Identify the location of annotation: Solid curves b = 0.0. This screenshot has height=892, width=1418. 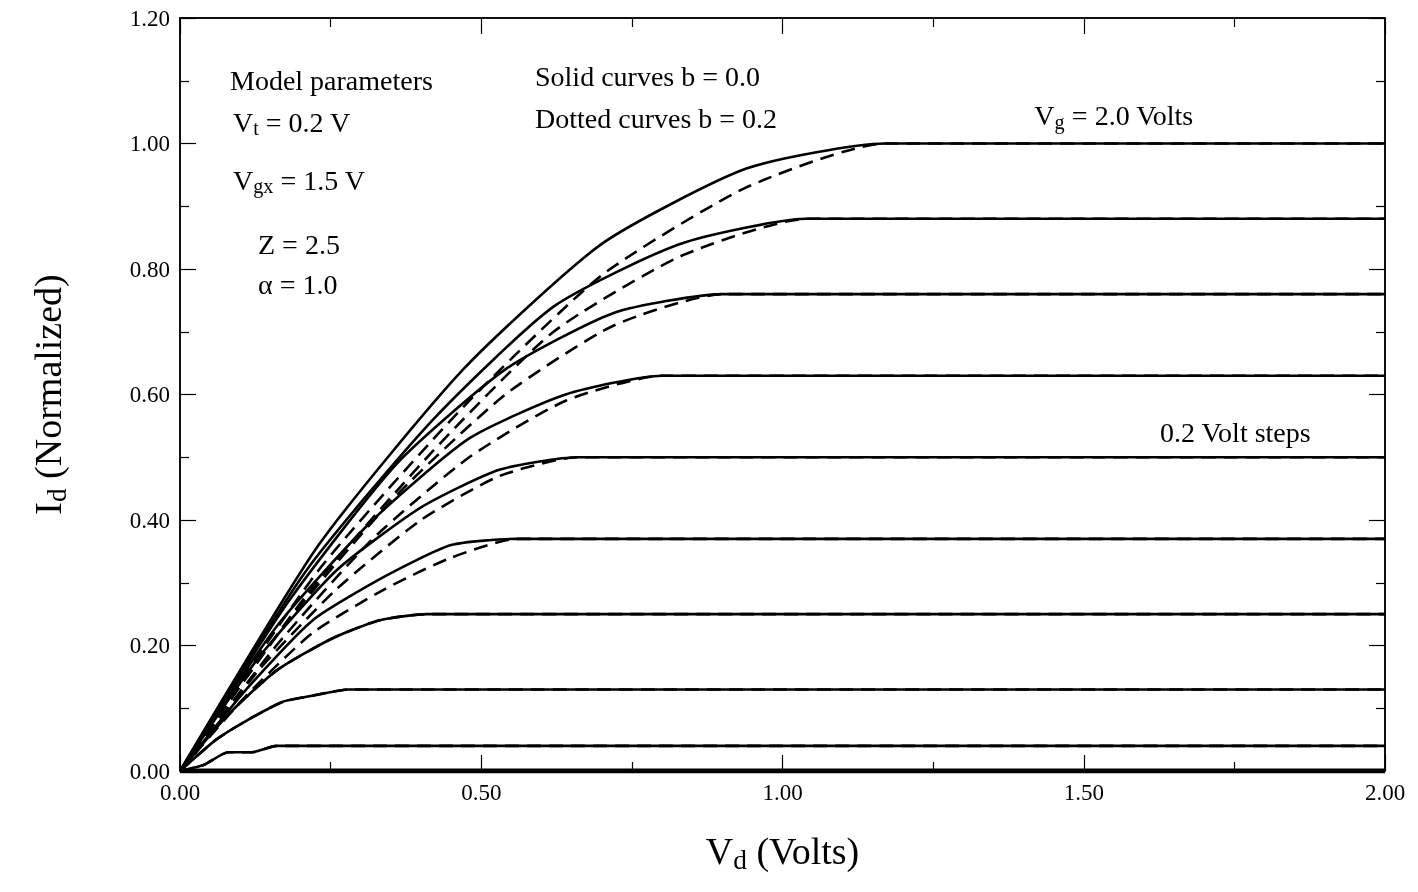
(647, 76).